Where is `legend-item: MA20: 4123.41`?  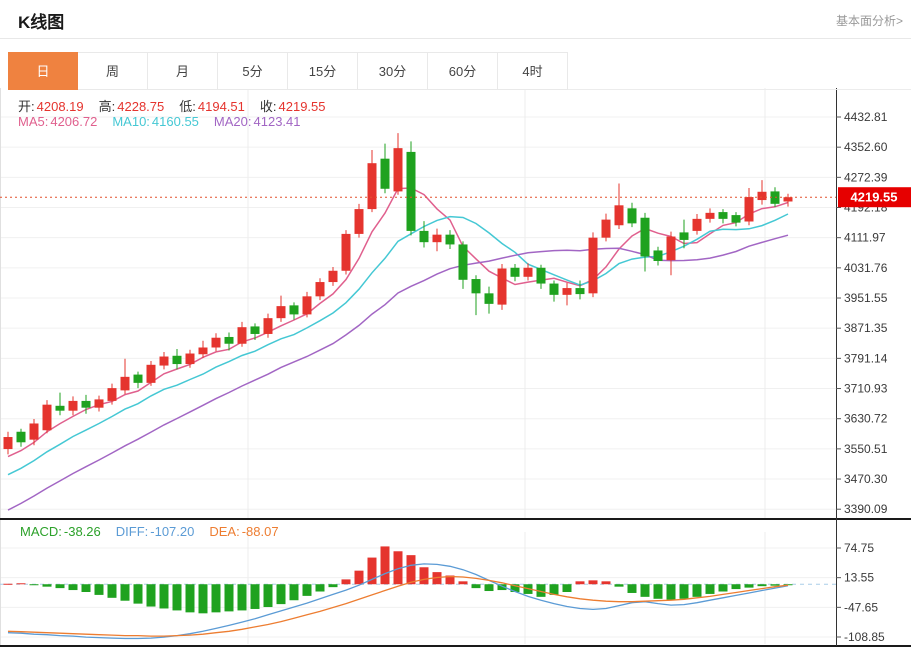 legend-item: MA20: 4123.41 is located at coordinates (257, 121).